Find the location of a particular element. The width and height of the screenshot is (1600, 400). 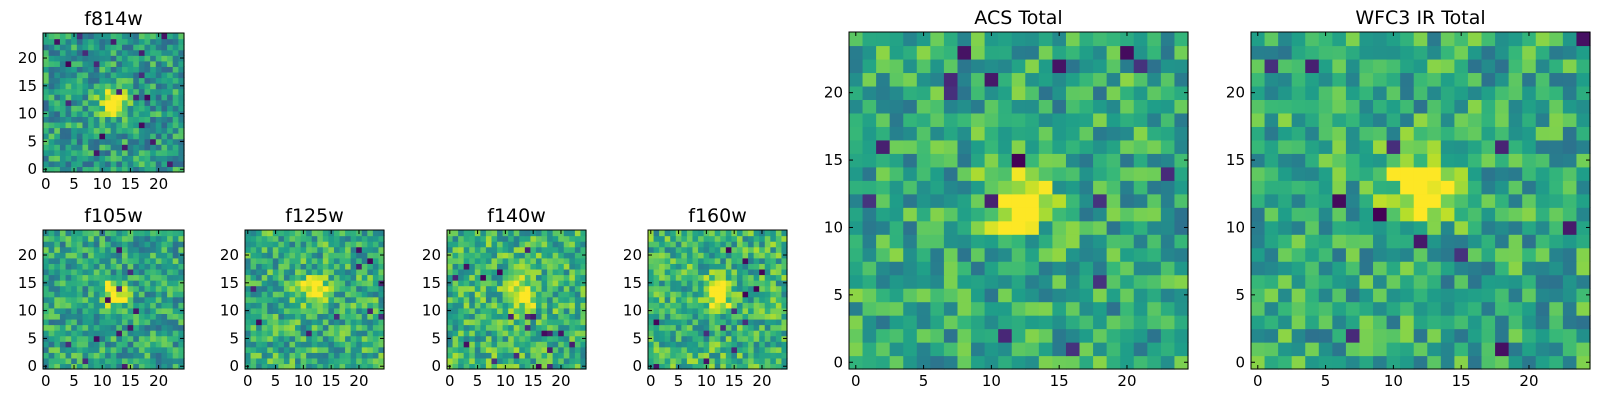

panel-title: f140w is located at coordinates (516, 216).